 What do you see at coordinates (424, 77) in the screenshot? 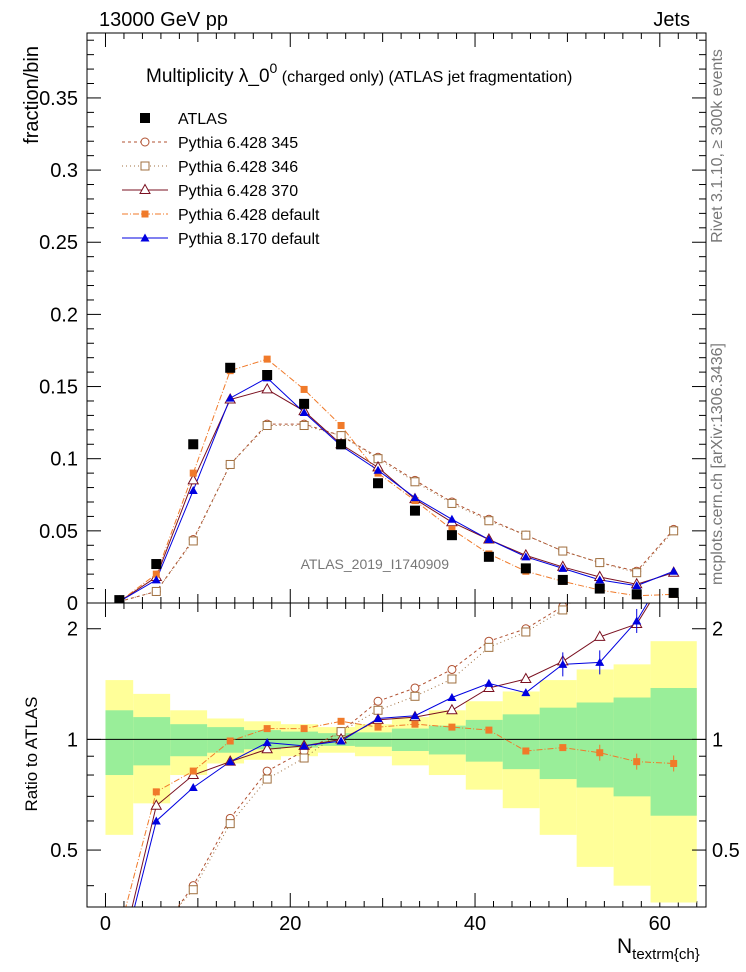
I see `chart-title-rest: (charged only) (ATLAS jet fragmentation)` at bounding box center [424, 77].